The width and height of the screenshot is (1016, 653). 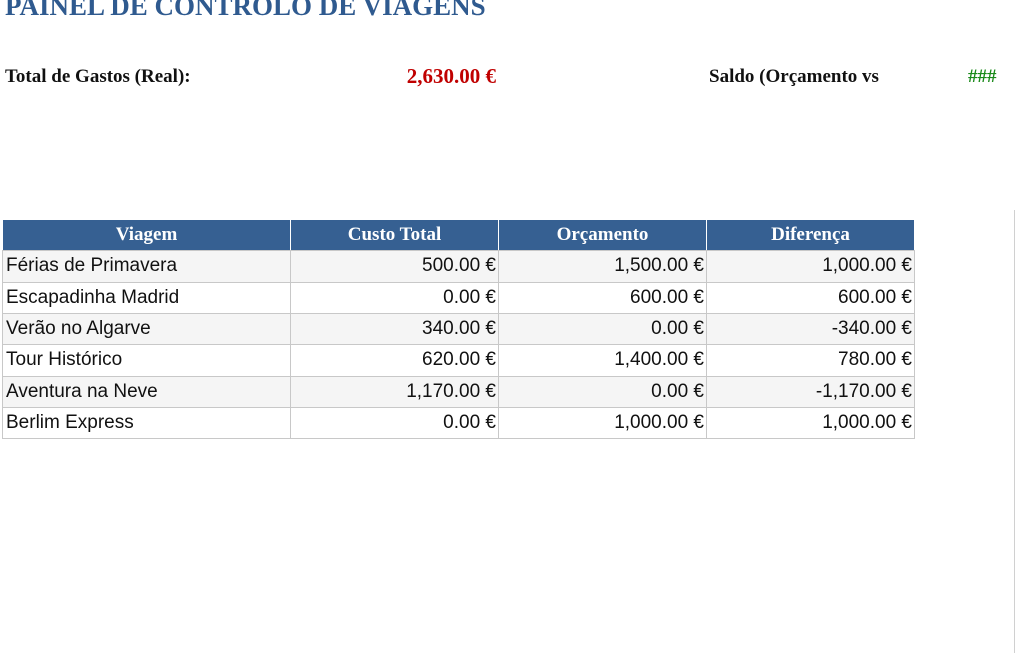 I want to click on amount-cell: 500.00 €, so click(x=394, y=266).